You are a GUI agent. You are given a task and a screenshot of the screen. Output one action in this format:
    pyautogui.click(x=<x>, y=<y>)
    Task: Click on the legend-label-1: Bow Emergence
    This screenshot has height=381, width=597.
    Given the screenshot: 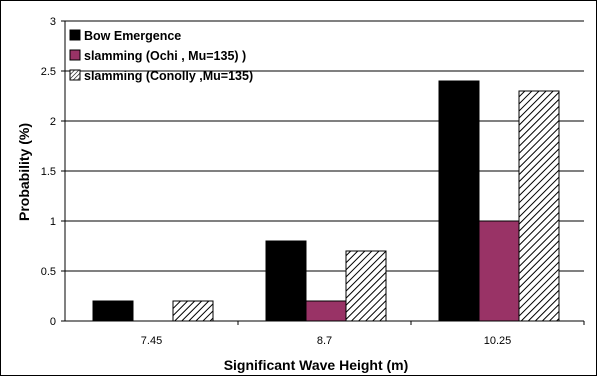 What is the action you would take?
    pyautogui.click(x=132, y=36)
    